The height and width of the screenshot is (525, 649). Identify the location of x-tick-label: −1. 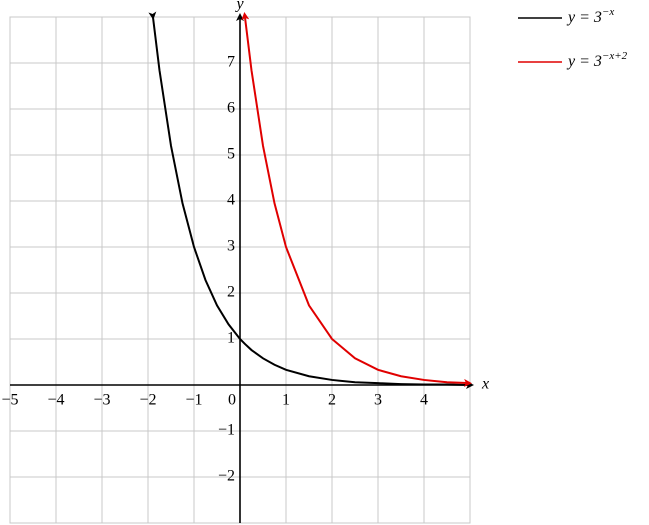
(193, 400).